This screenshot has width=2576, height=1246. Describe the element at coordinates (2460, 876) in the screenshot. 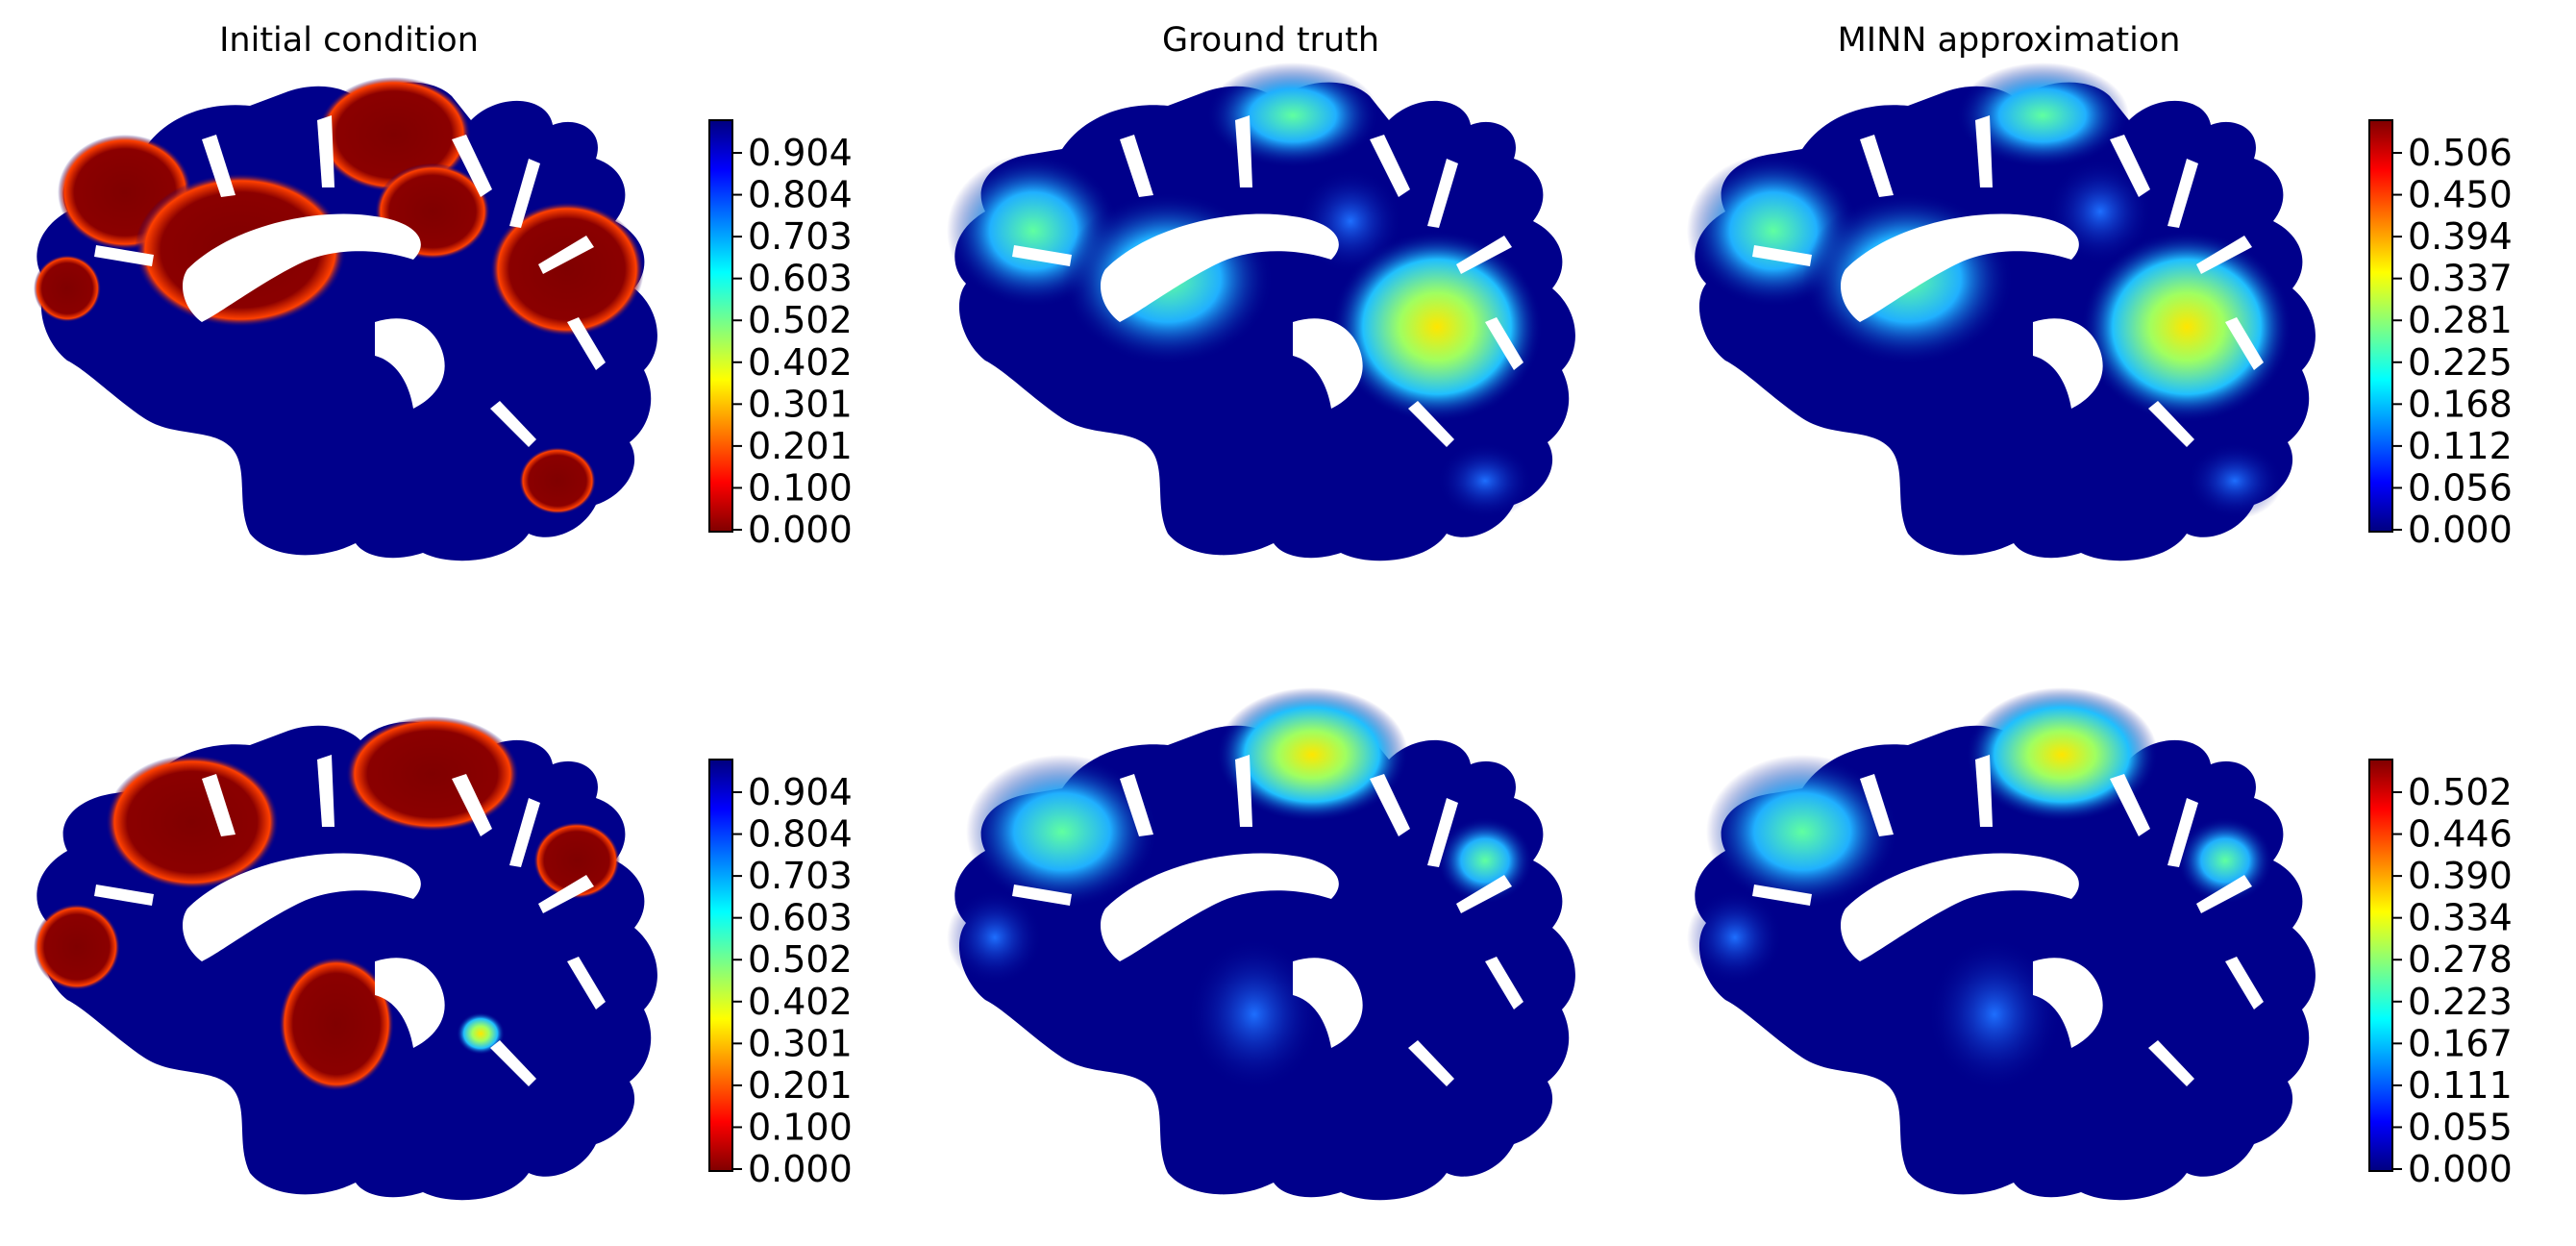

I see `colorbar-tick-label: 0.390` at that location.